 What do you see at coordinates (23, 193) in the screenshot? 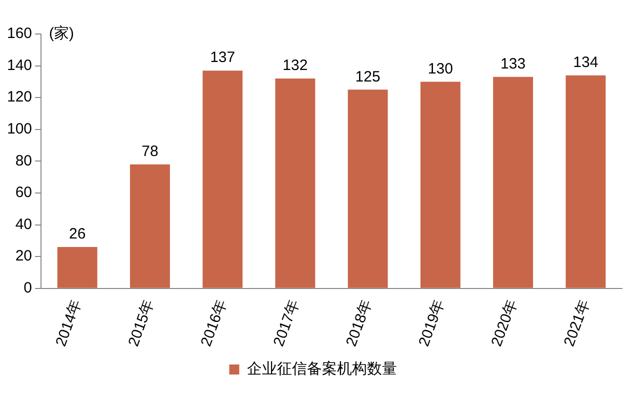
I see `y-tick-label: 60` at bounding box center [23, 193].